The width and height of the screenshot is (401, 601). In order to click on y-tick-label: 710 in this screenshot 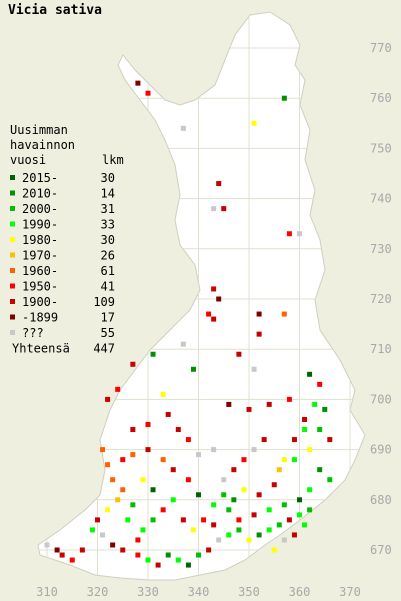, I will do `click(381, 349)`.